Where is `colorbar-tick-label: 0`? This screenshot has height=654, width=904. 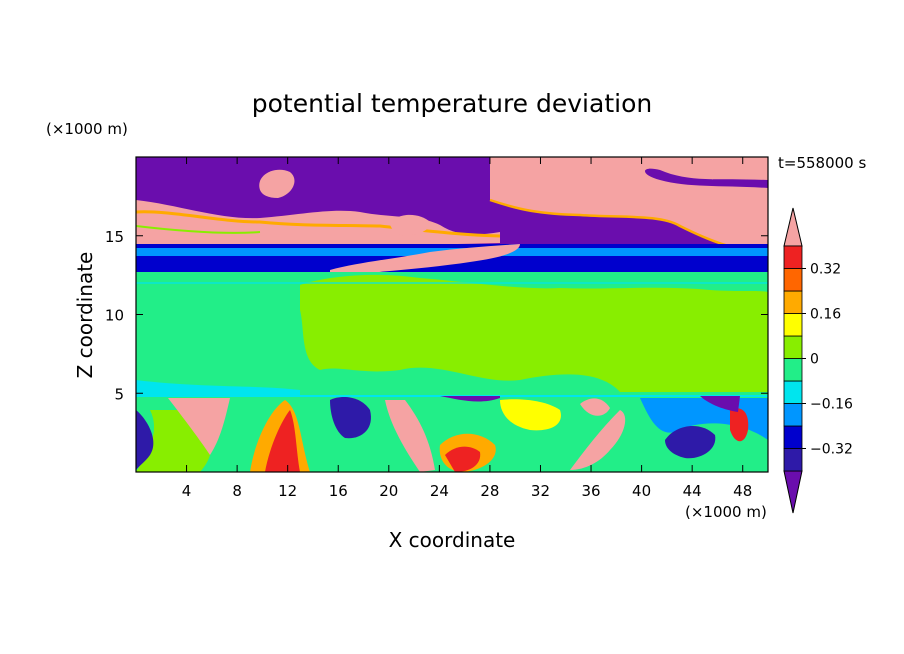 colorbar-tick-label: 0 is located at coordinates (814, 360).